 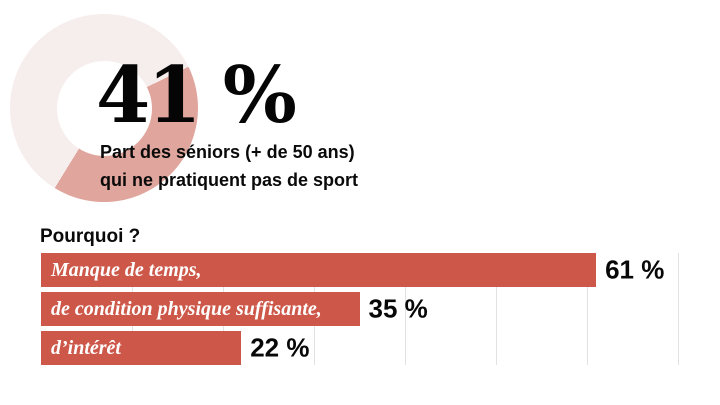 What do you see at coordinates (86, 347) in the screenshot?
I see `bar-label: d’intérêt` at bounding box center [86, 347].